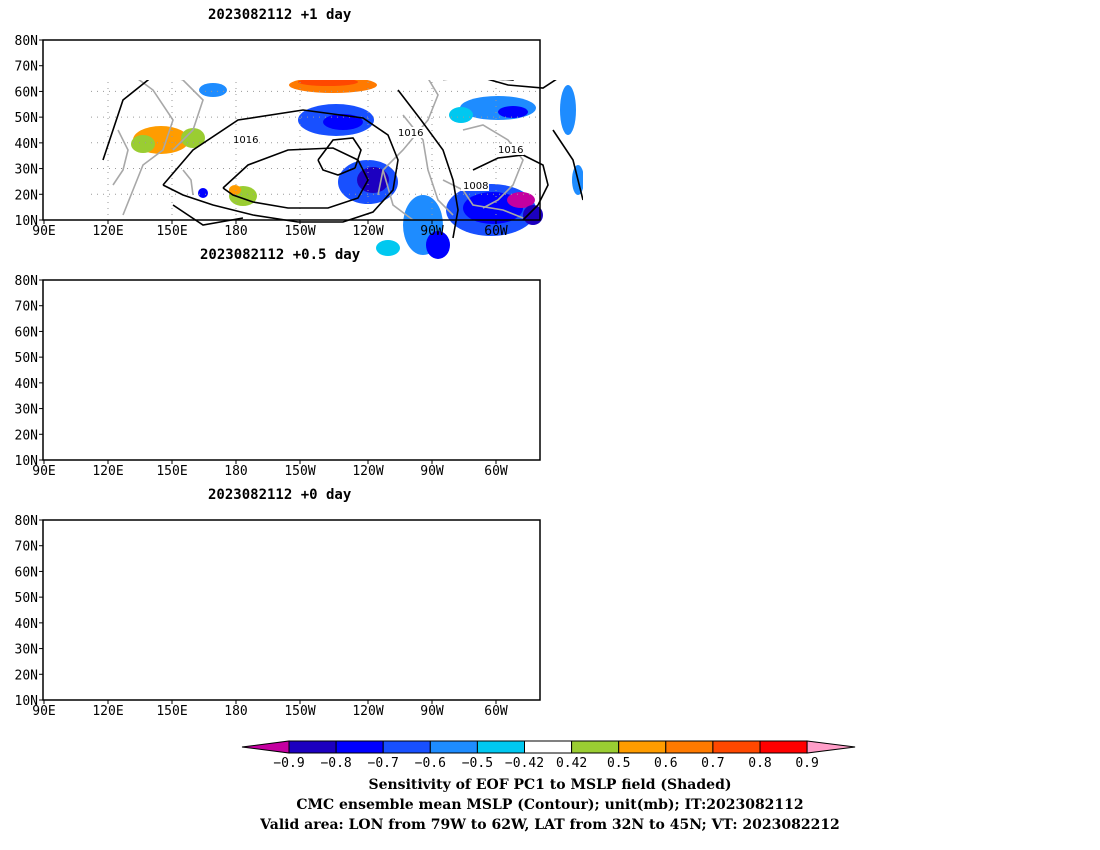  I want to click on colorbar-min-arrow, so click(265, 747).